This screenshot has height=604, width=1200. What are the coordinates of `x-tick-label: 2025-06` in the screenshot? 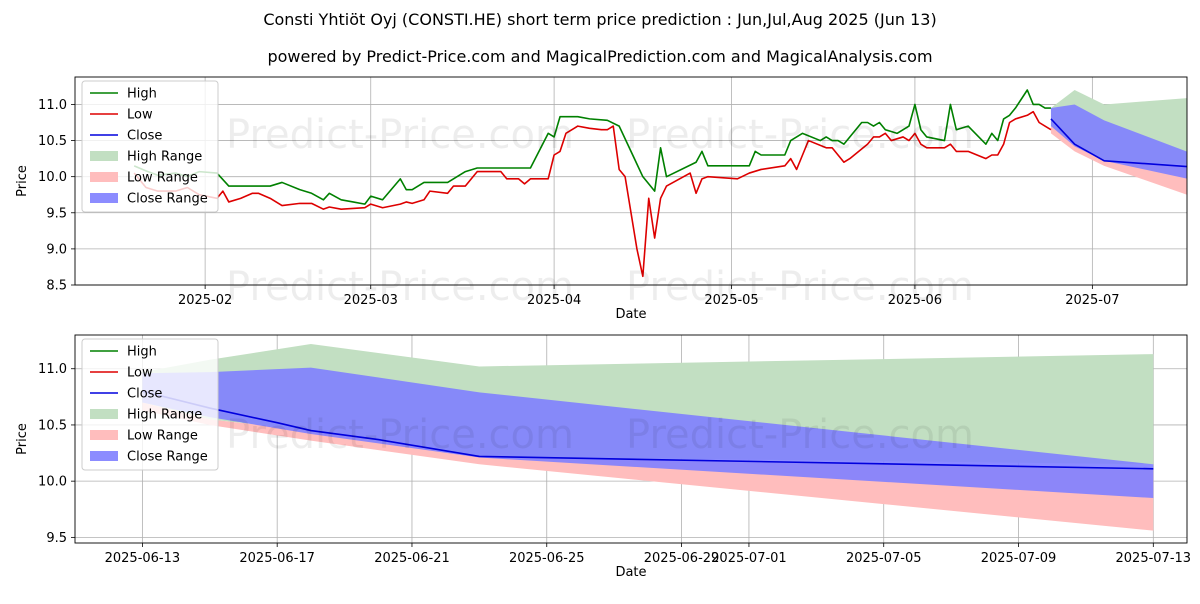 It's located at (915, 300).